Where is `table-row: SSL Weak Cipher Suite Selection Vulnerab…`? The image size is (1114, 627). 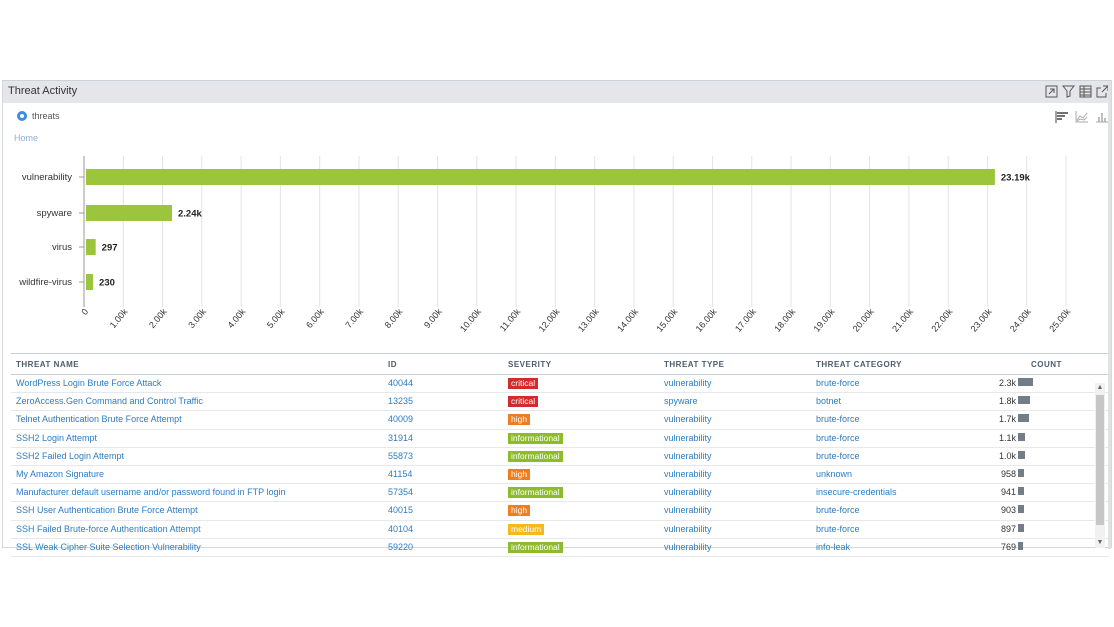
table-row: SSL Weak Cipher Suite Selection Vulnerab… is located at coordinates (560, 548).